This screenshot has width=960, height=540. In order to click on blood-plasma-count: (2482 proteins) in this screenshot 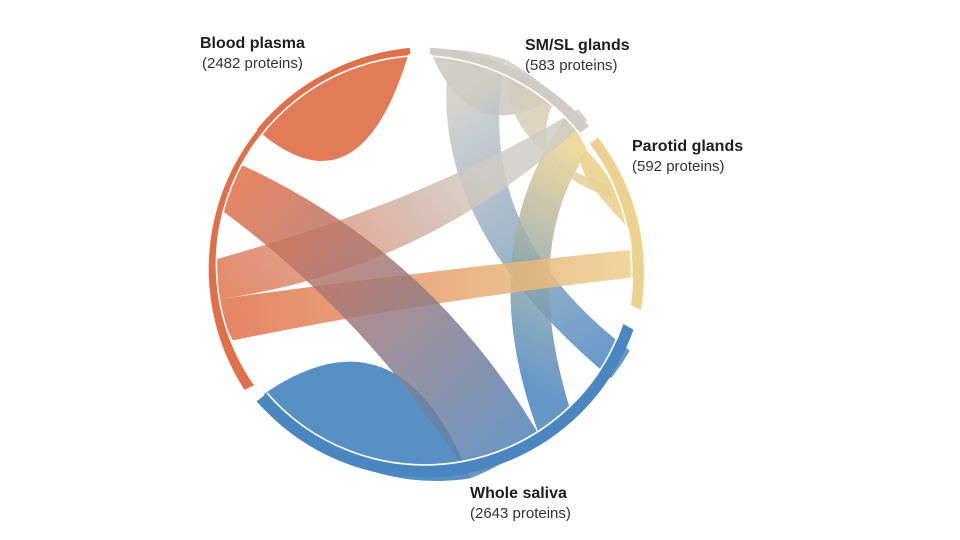, I will do `click(252, 63)`.